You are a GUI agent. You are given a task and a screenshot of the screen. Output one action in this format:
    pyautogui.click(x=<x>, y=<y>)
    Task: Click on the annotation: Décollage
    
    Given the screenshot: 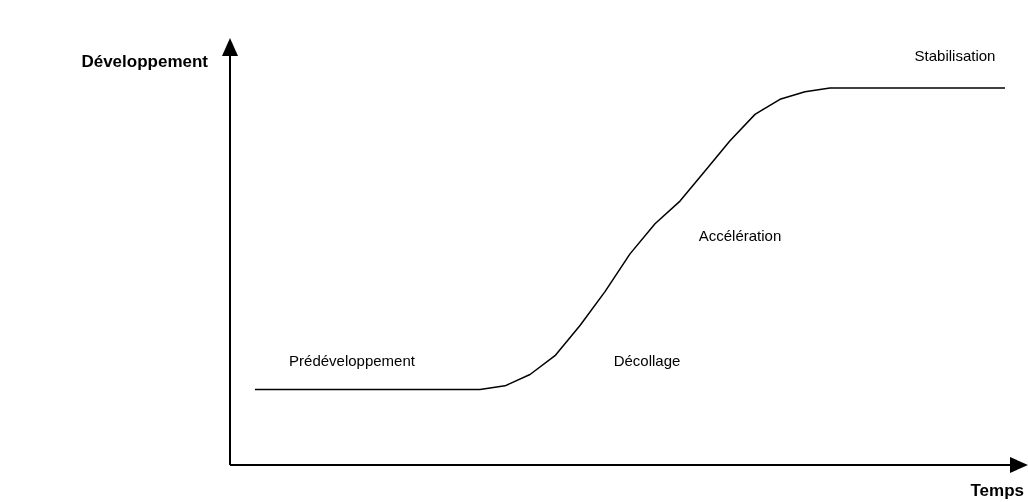 What is the action you would take?
    pyautogui.click(x=647, y=361)
    